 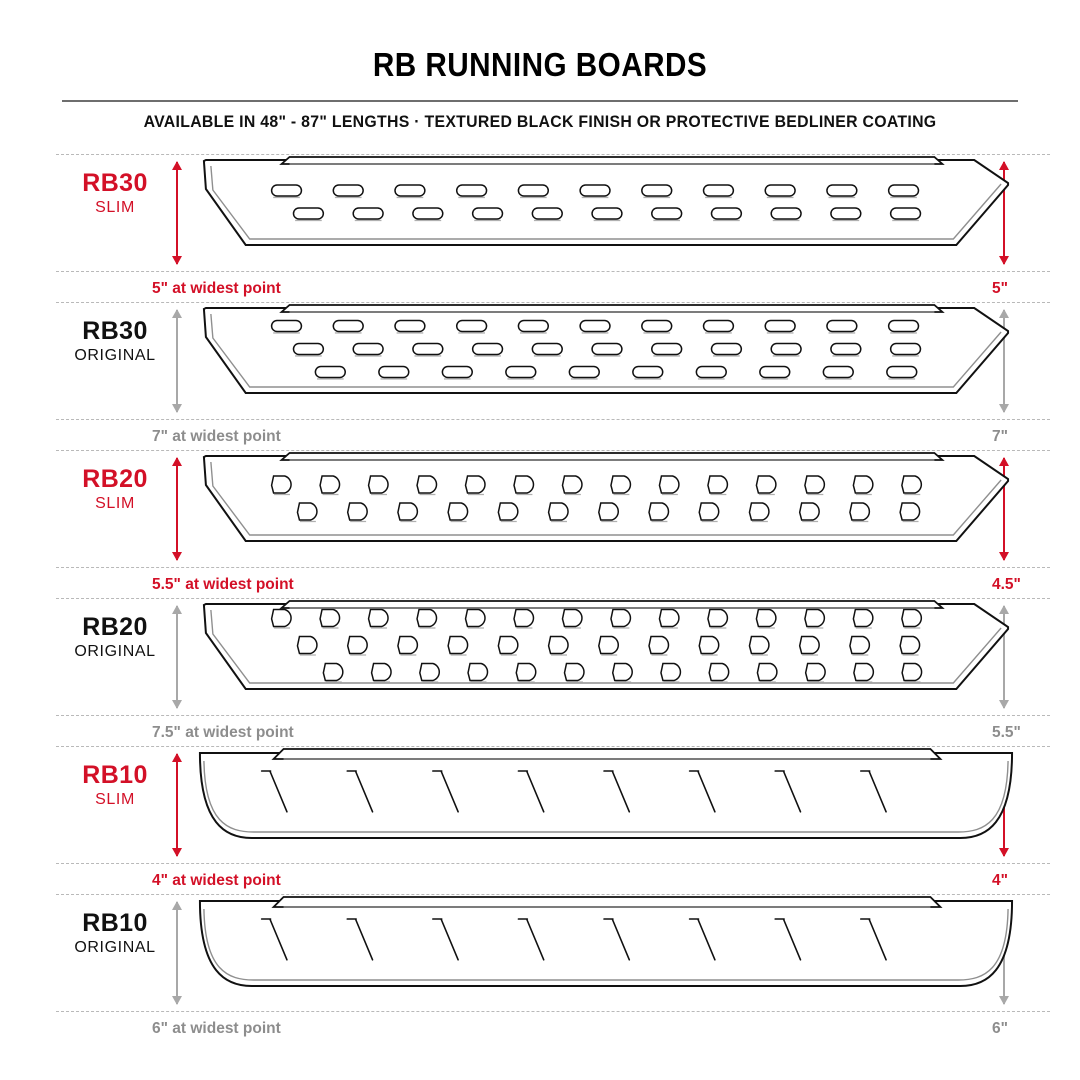 I want to click on width-caption: 7" at widest point, so click(x=216, y=436).